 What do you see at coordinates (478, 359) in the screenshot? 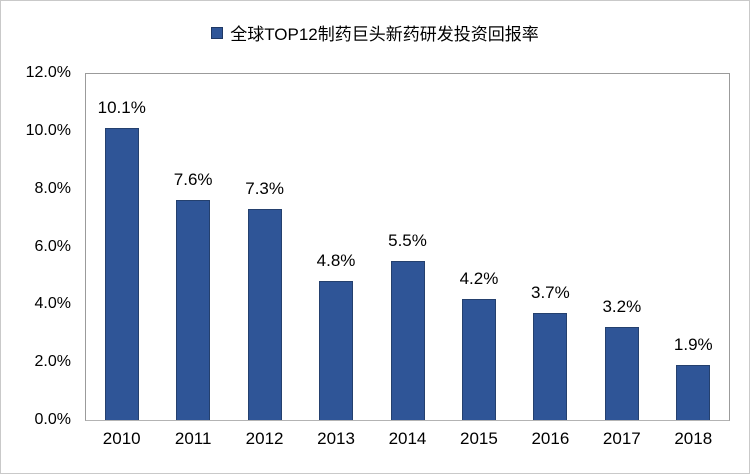
I see `bar-2015` at bounding box center [478, 359].